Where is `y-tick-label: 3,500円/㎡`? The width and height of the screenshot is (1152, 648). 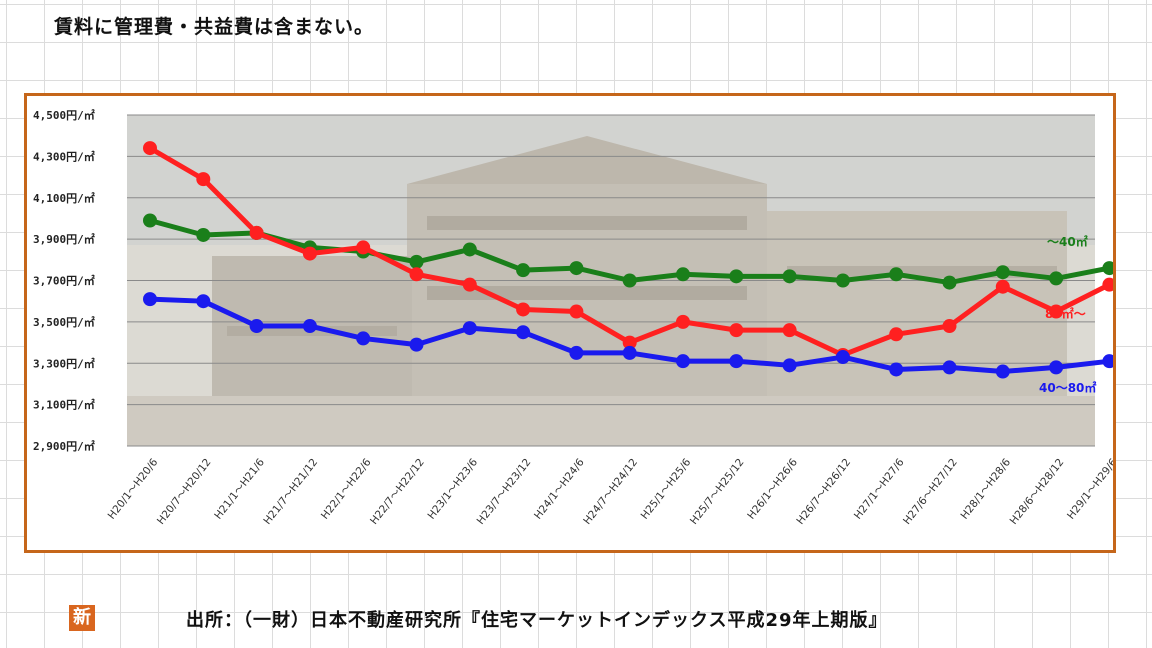
y-tick-label: 3,500円/㎡ is located at coordinates (64, 322).